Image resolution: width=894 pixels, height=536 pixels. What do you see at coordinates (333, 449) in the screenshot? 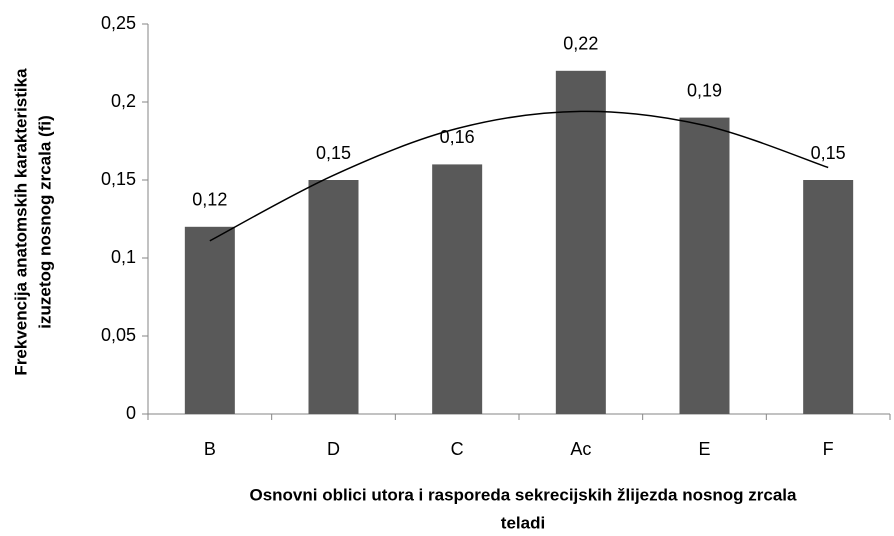
I see `x-tick-label: D` at bounding box center [333, 449].